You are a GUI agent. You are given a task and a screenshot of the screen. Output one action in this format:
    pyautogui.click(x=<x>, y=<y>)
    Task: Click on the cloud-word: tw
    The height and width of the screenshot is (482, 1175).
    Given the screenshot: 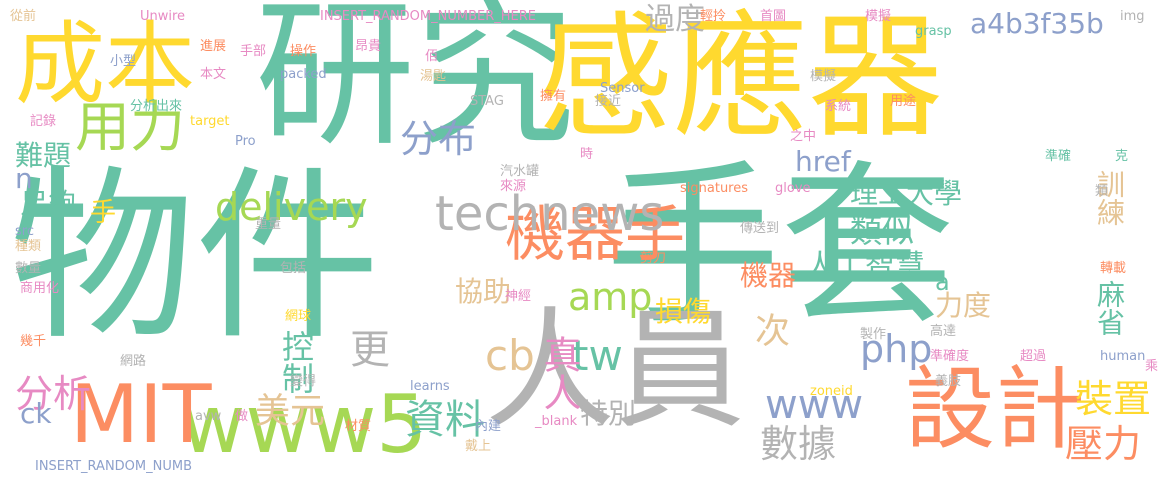 What is the action you would take?
    pyautogui.click(x=597, y=355)
    